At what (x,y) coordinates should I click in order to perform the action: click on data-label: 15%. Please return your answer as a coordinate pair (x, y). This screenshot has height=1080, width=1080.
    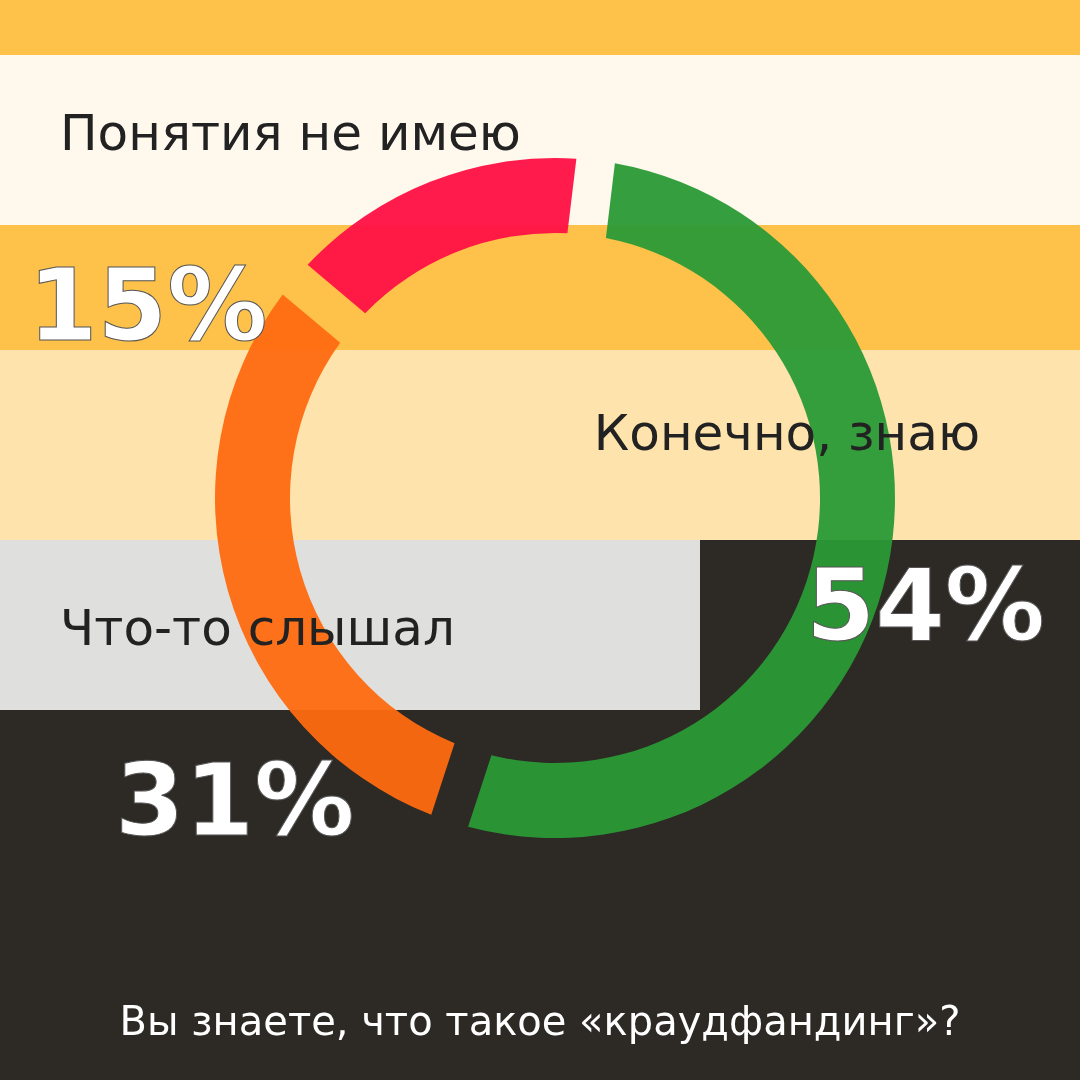
    Looking at the image, I should click on (148, 305).